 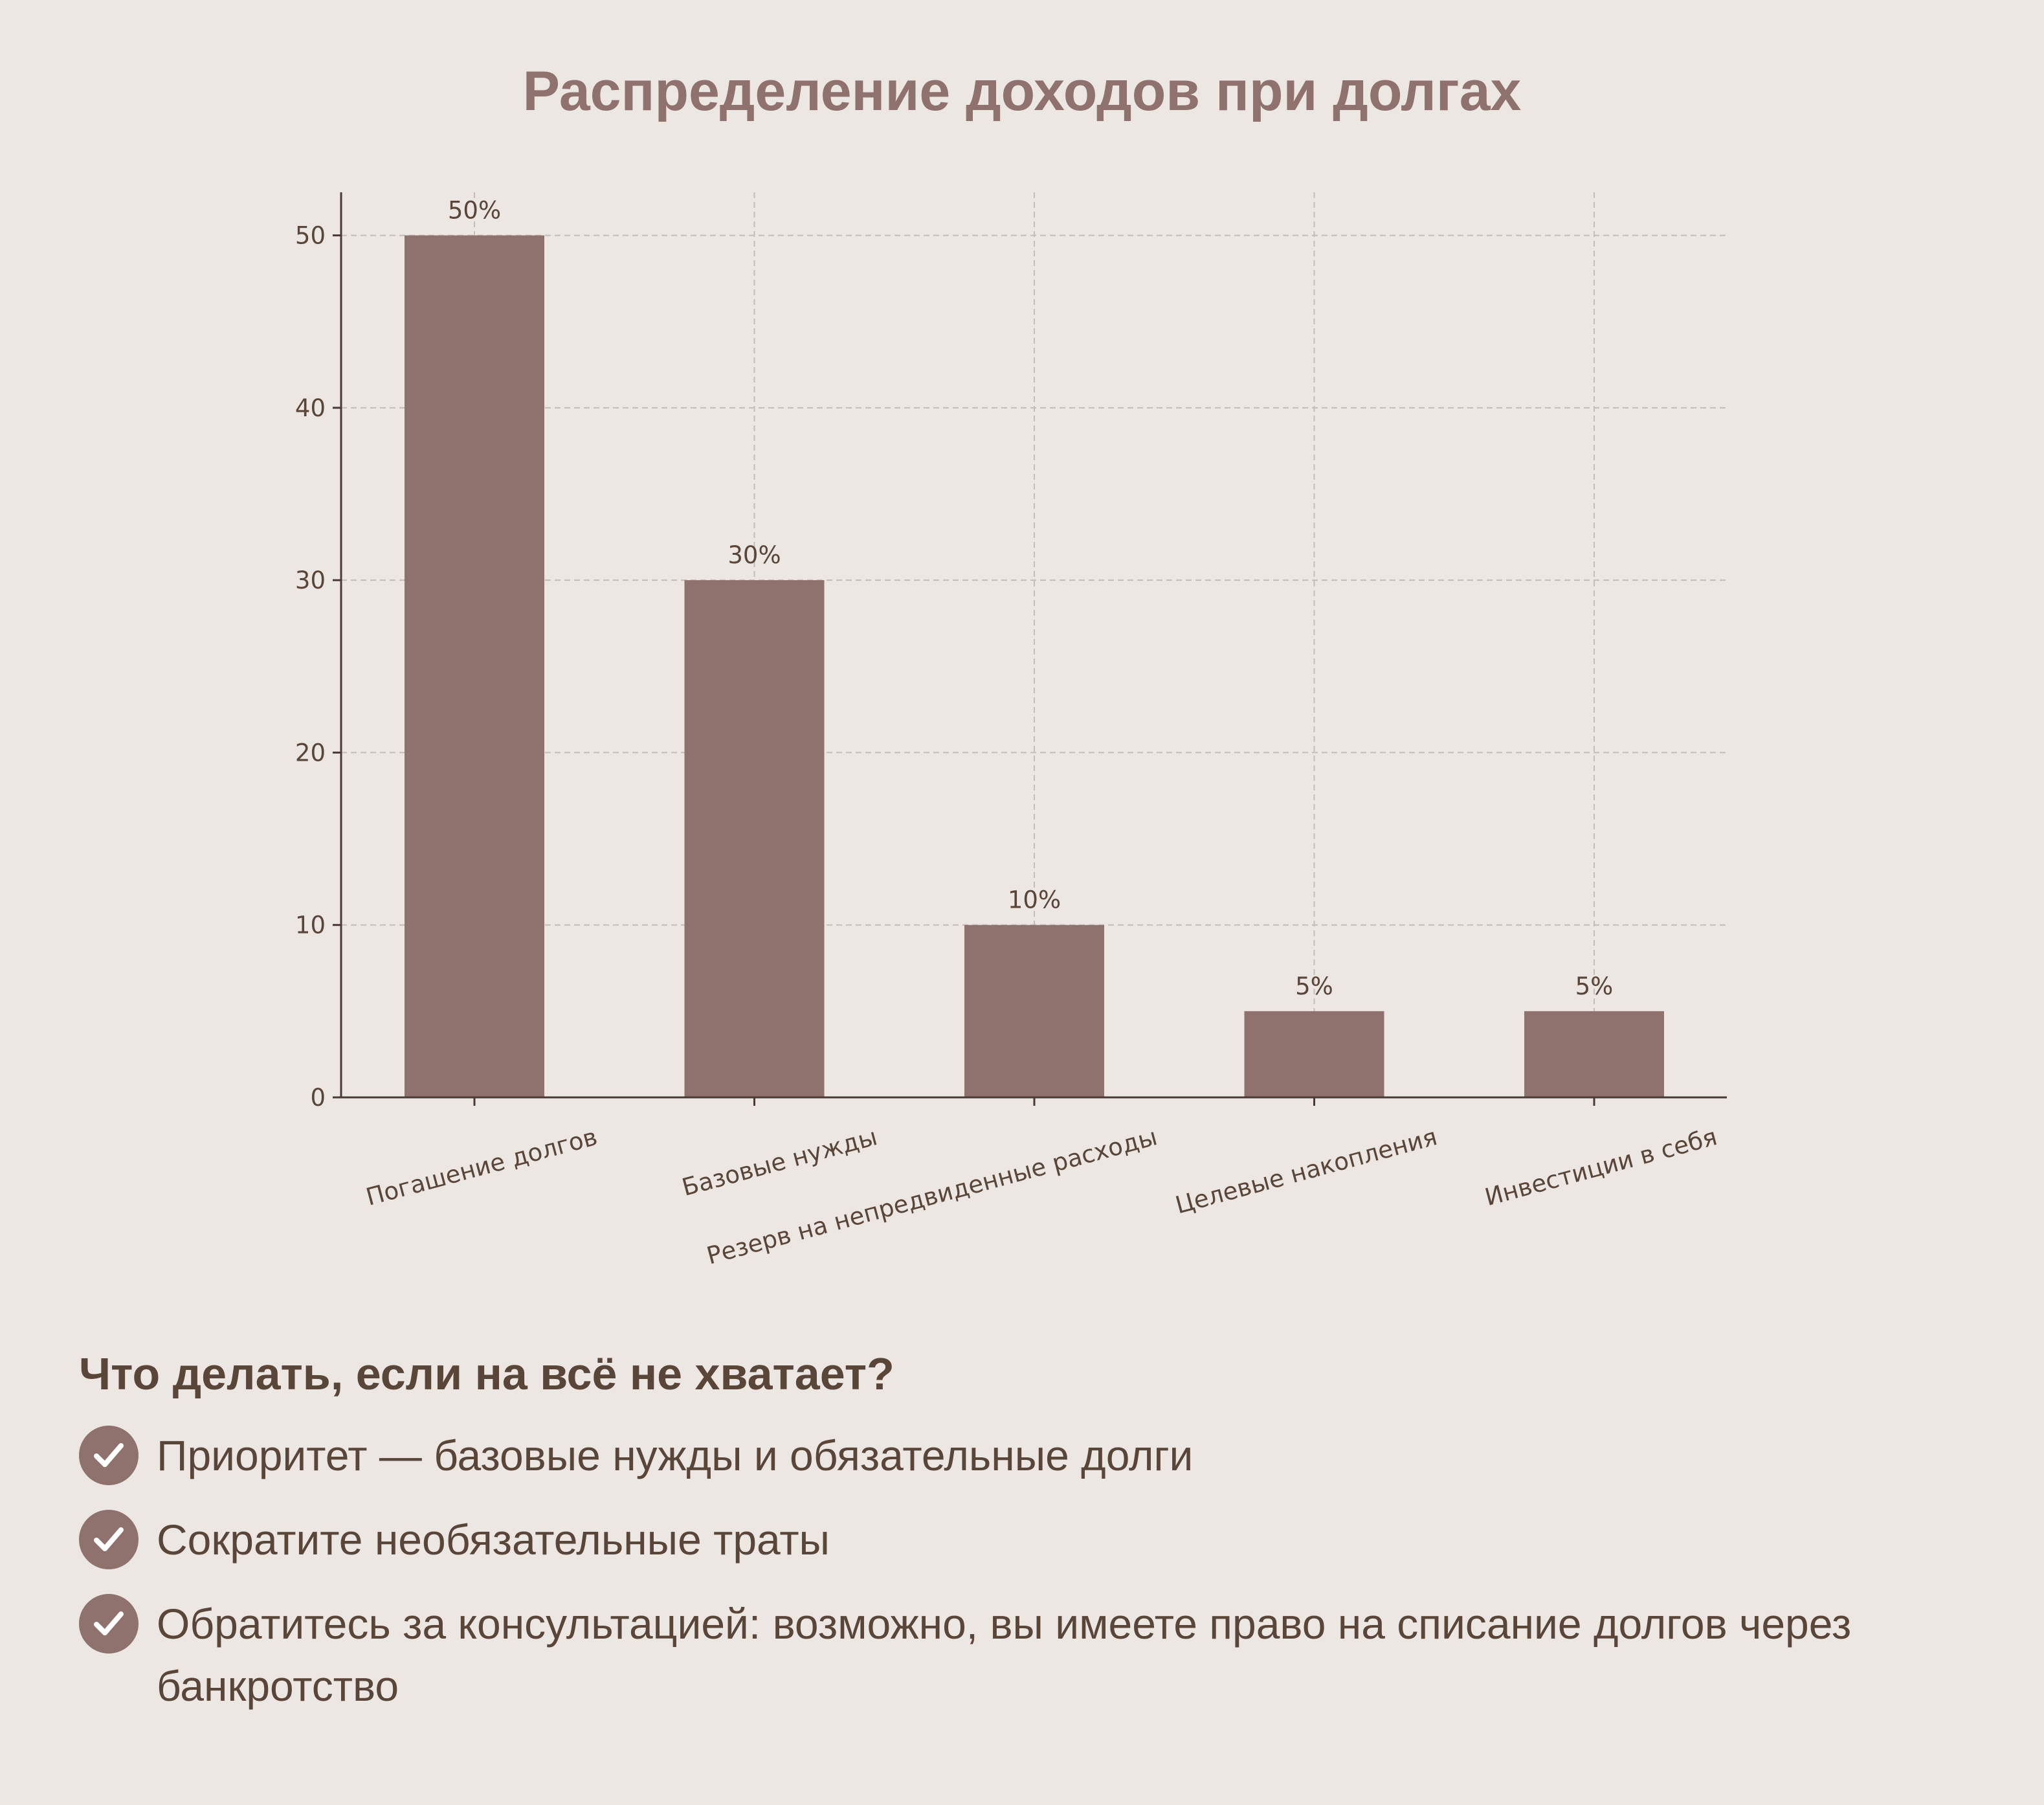 What do you see at coordinates (310, 580) in the screenshot?
I see `y-tick-label: 30` at bounding box center [310, 580].